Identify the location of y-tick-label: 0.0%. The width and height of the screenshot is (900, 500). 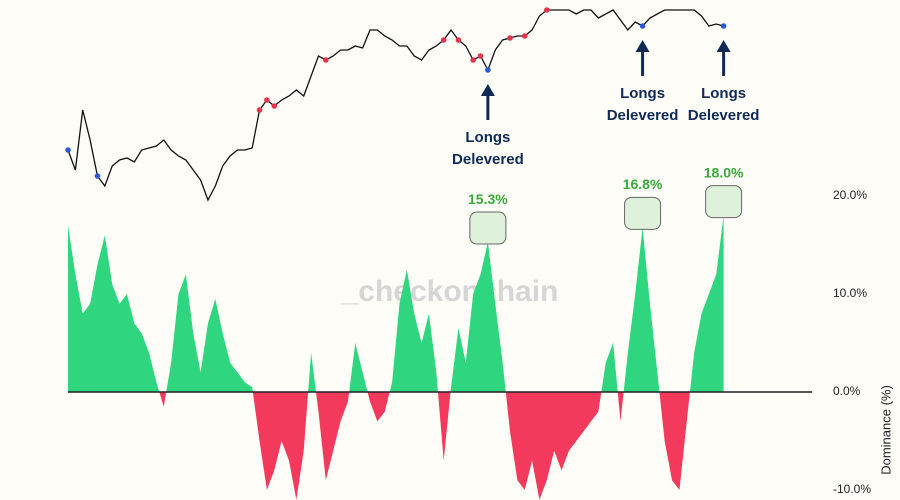
(847, 391).